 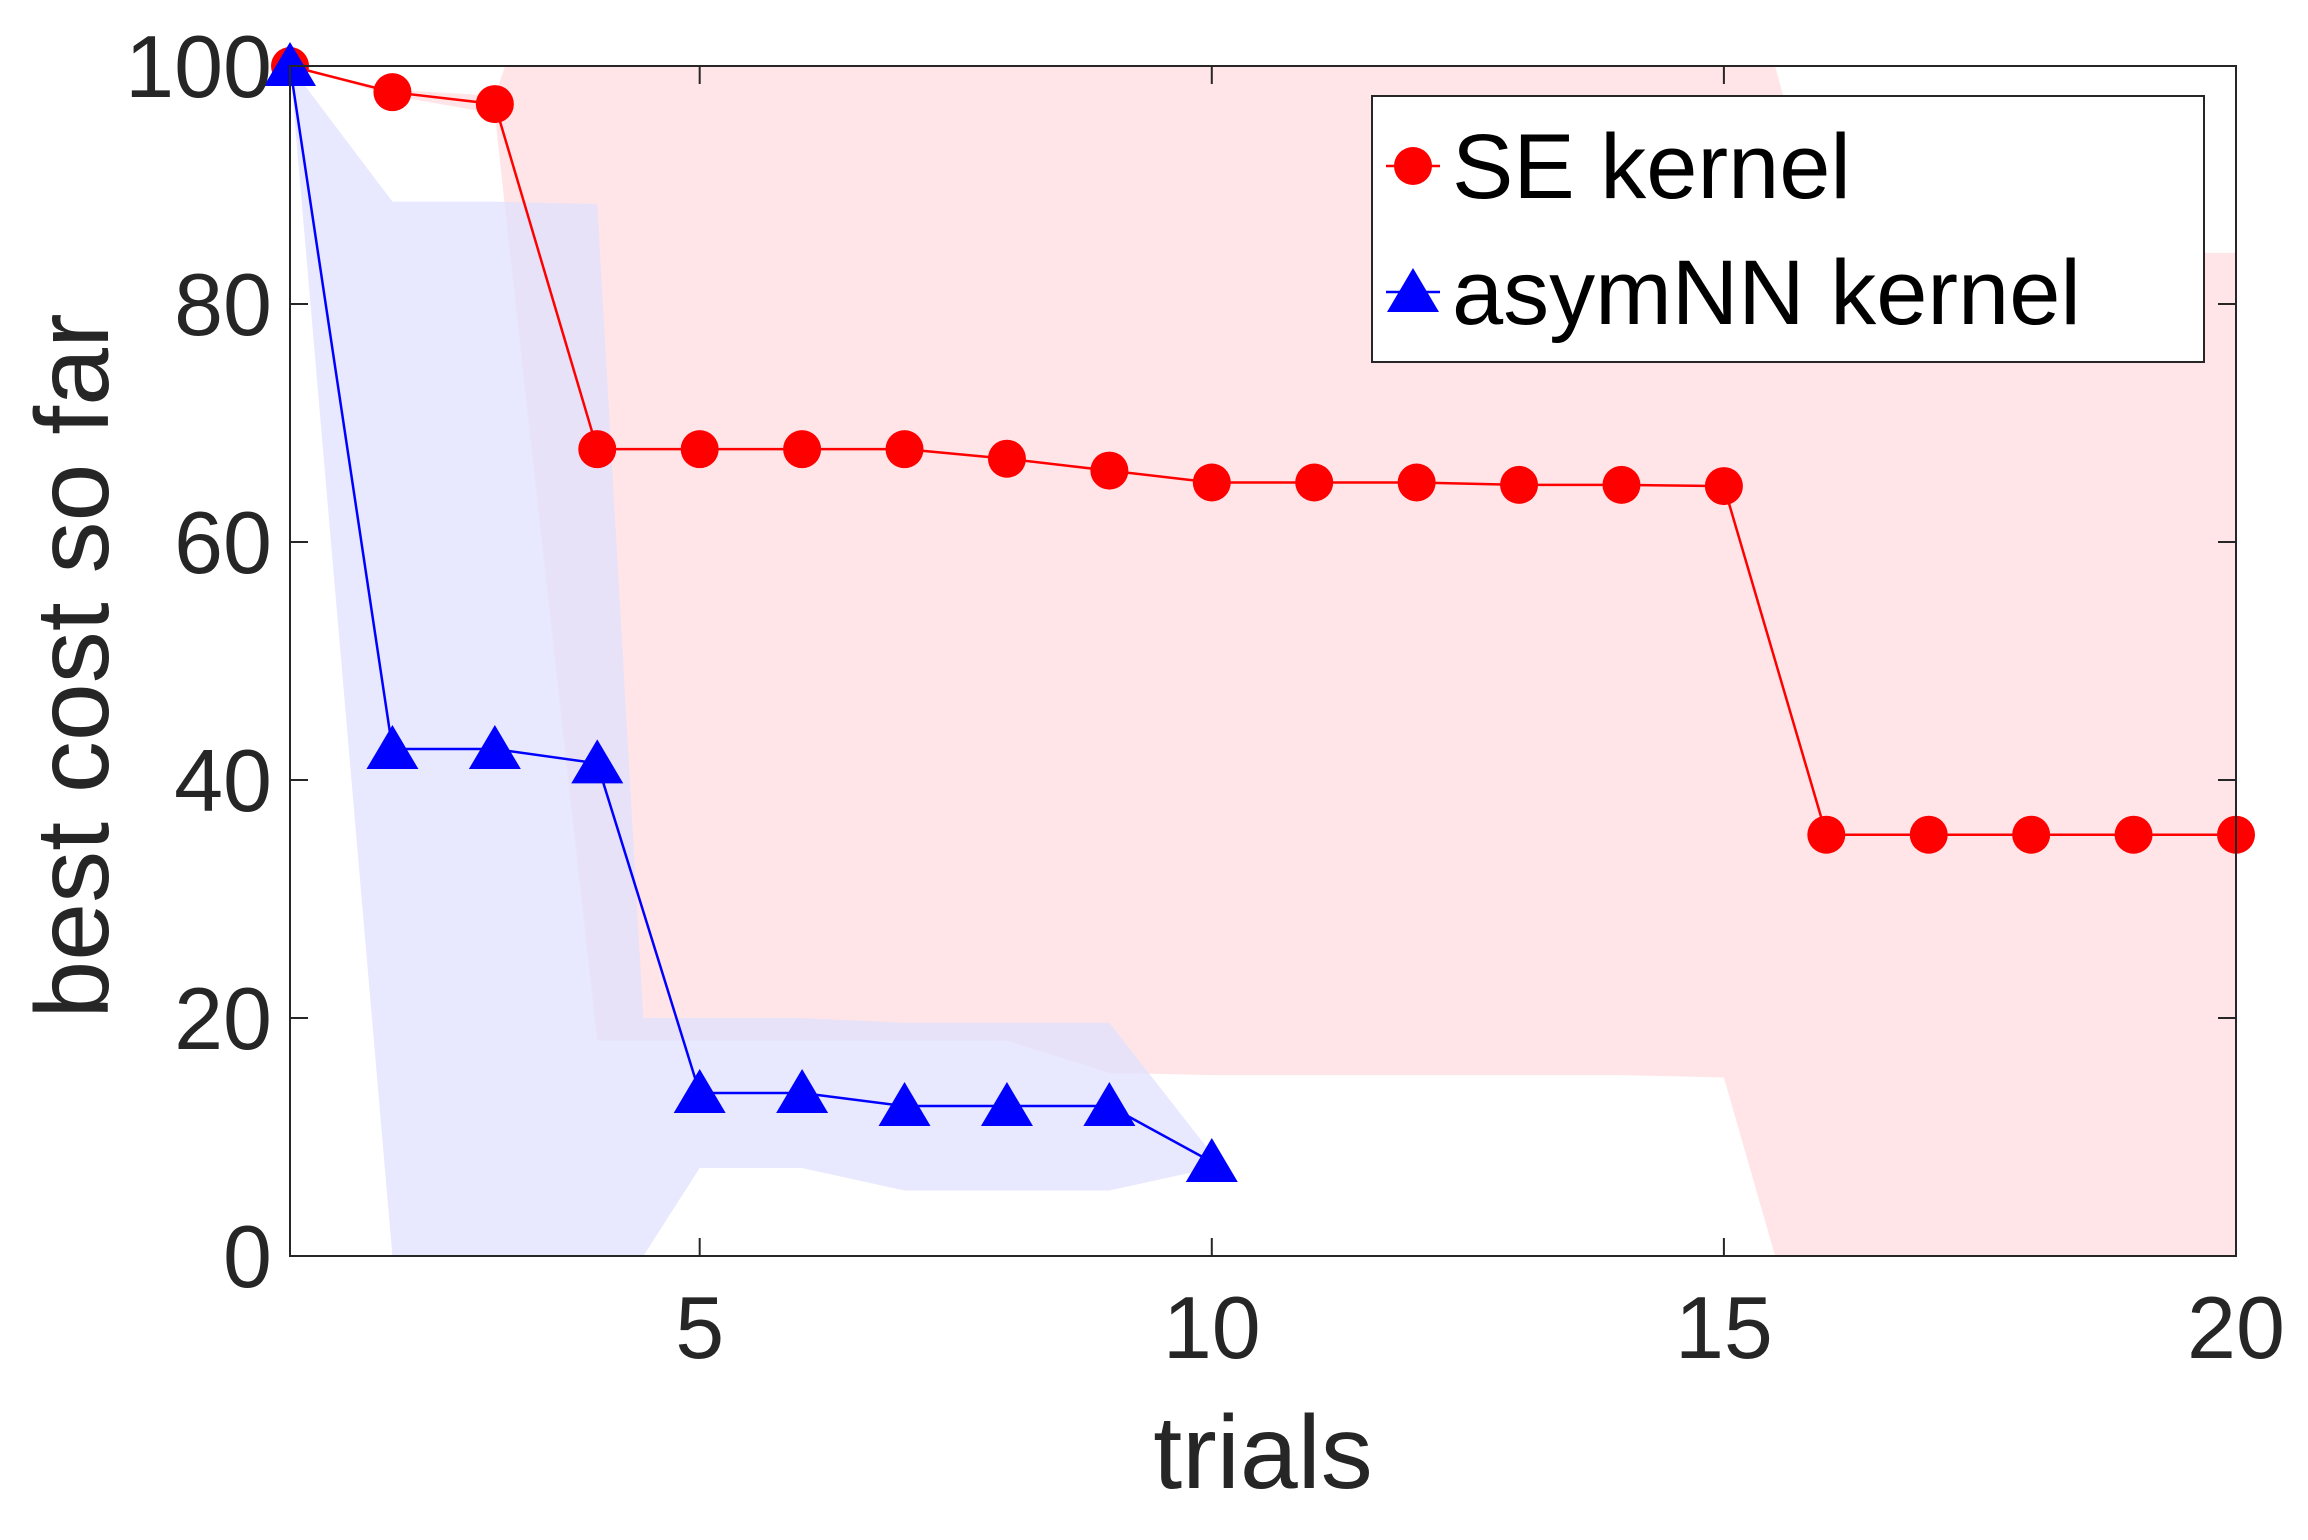 I want to click on x-tick-label: 5, so click(x=699, y=1327).